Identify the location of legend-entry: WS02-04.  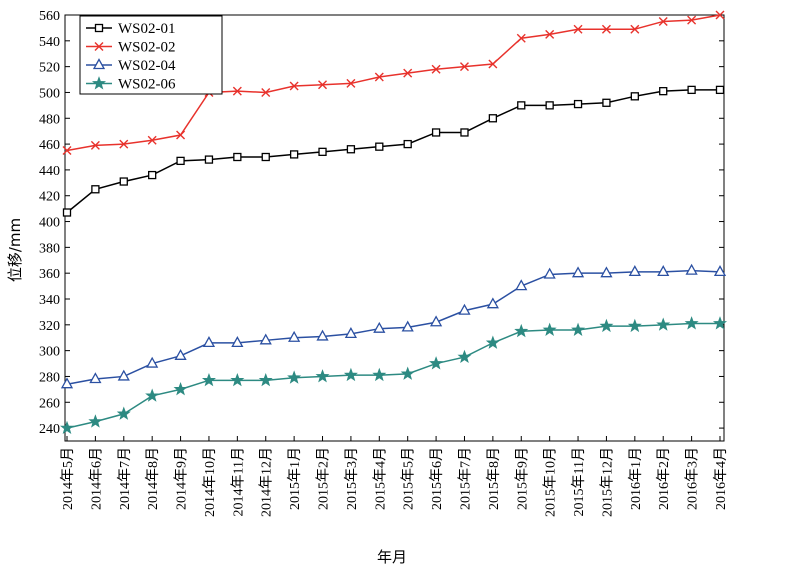
(131, 66).